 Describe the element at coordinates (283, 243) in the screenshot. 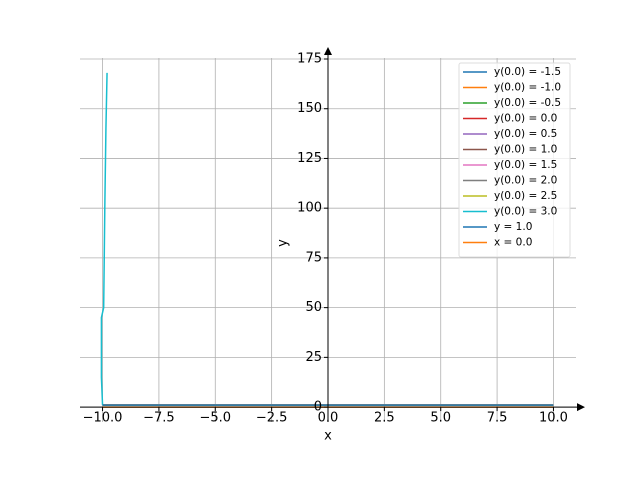

I see `y-axis-label: y` at that location.